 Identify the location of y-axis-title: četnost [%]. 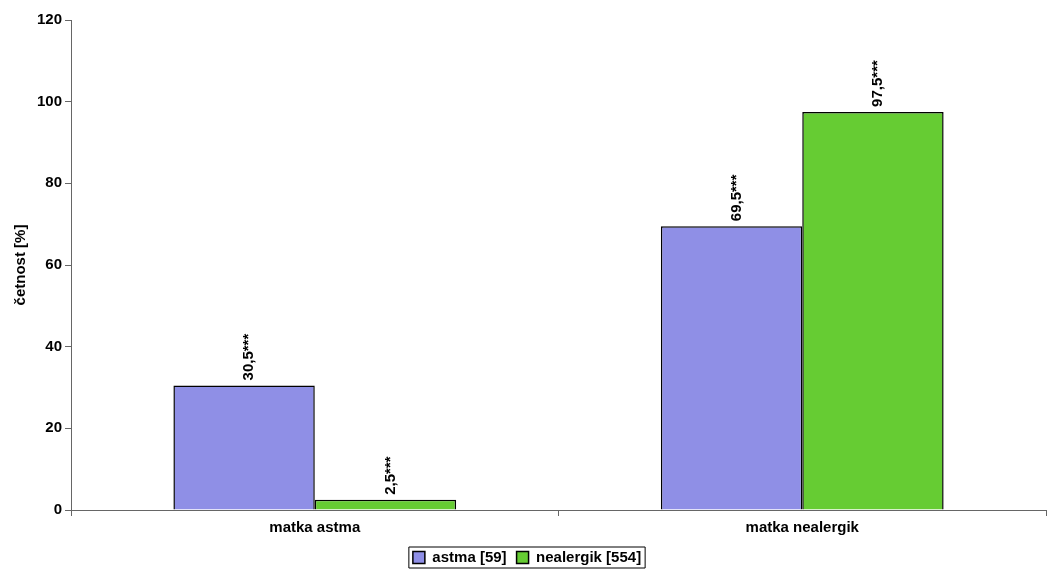
(20, 265).